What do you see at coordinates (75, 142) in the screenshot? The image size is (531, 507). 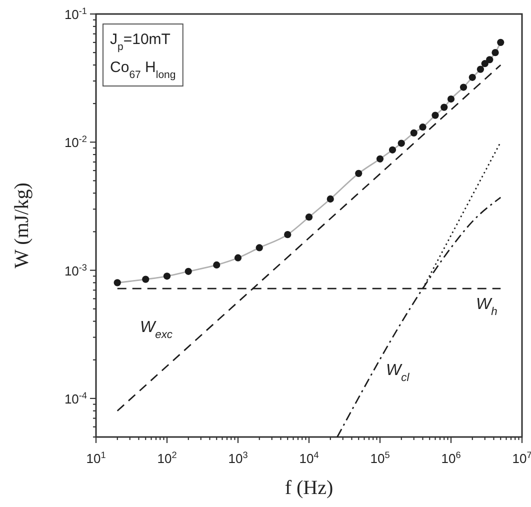 I see `y-tick-label: 10$^{-2}$` at bounding box center [75, 142].